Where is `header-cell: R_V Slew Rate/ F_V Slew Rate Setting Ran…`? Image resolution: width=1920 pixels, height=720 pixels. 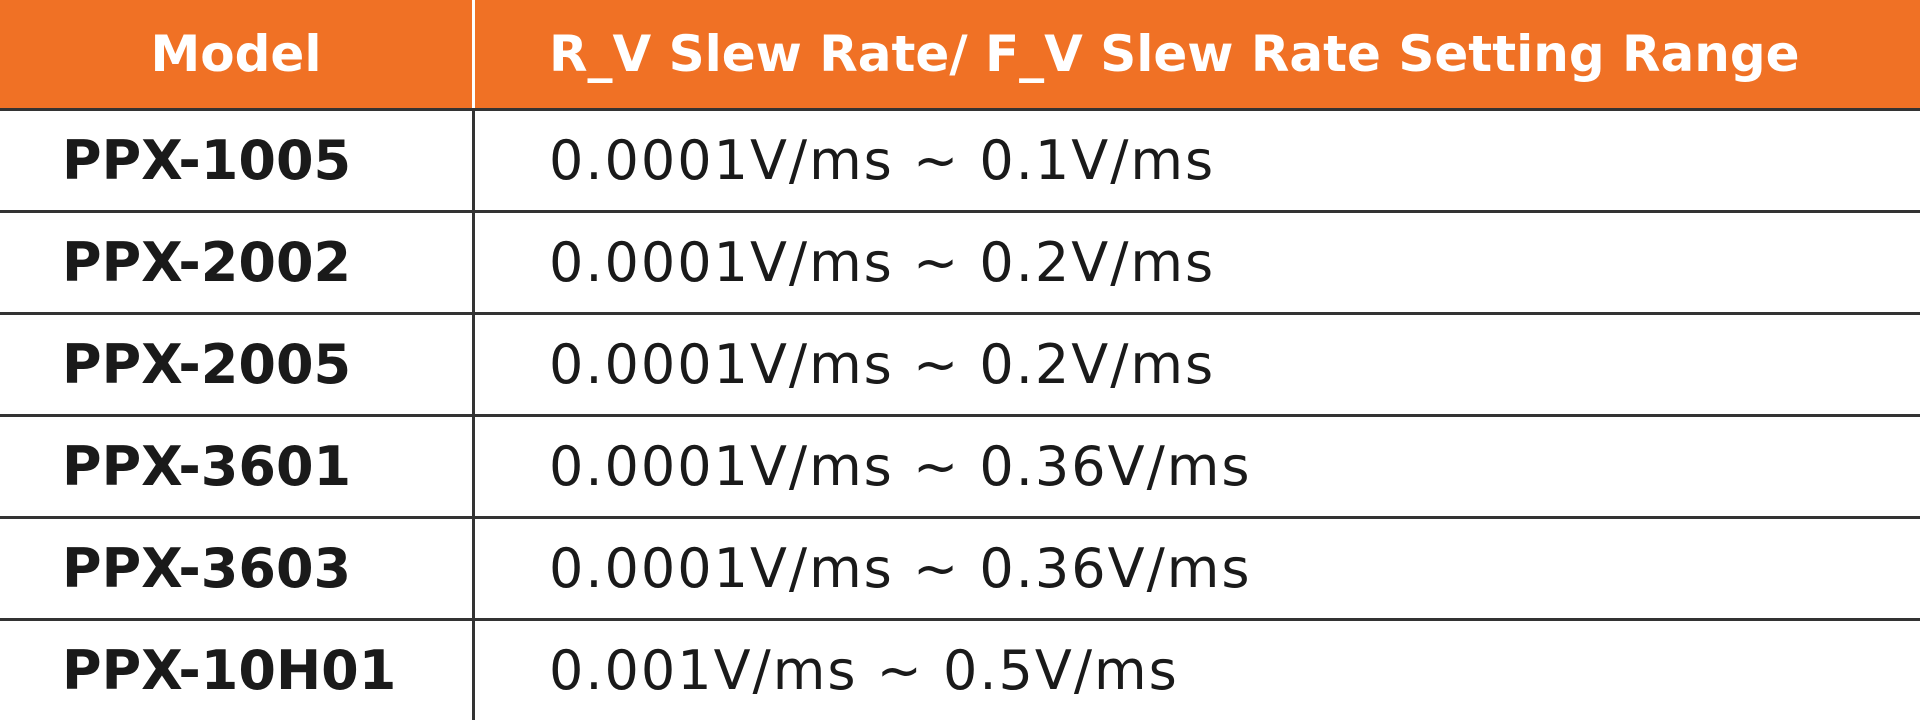 header-cell: R_V Slew Rate/ F_V Slew Rate Setting Ran… is located at coordinates (1197, 54).